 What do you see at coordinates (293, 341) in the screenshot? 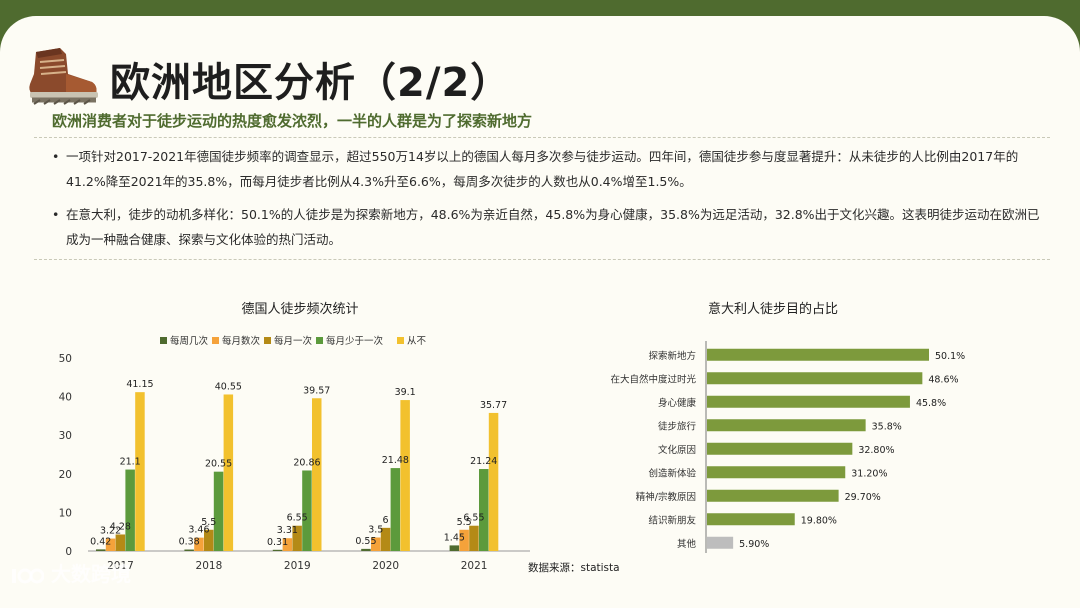
I see `legend-label: 每月一次` at bounding box center [293, 341].